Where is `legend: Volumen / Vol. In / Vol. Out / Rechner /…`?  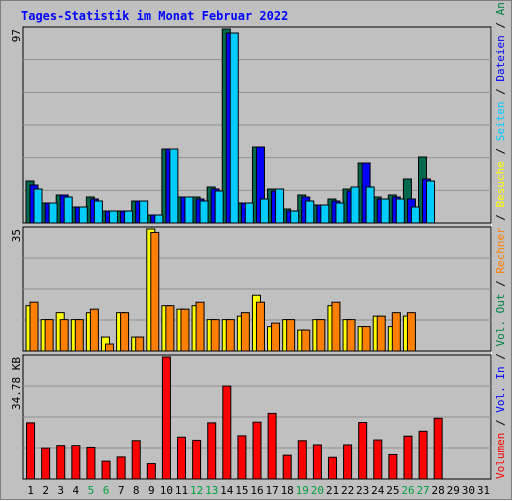 legend: Volumen / Vol. In / Vol. Out / Rechner /… is located at coordinates (500, 240).